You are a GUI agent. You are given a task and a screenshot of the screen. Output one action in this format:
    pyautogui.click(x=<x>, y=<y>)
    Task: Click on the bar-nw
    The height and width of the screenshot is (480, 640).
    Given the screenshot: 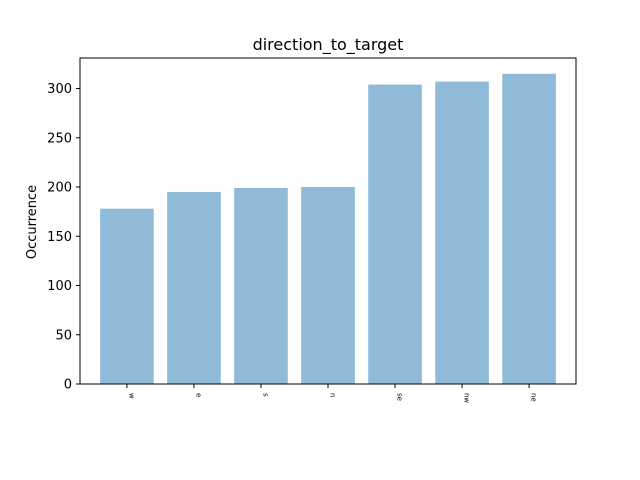 What is the action you would take?
    pyautogui.click(x=462, y=232)
    